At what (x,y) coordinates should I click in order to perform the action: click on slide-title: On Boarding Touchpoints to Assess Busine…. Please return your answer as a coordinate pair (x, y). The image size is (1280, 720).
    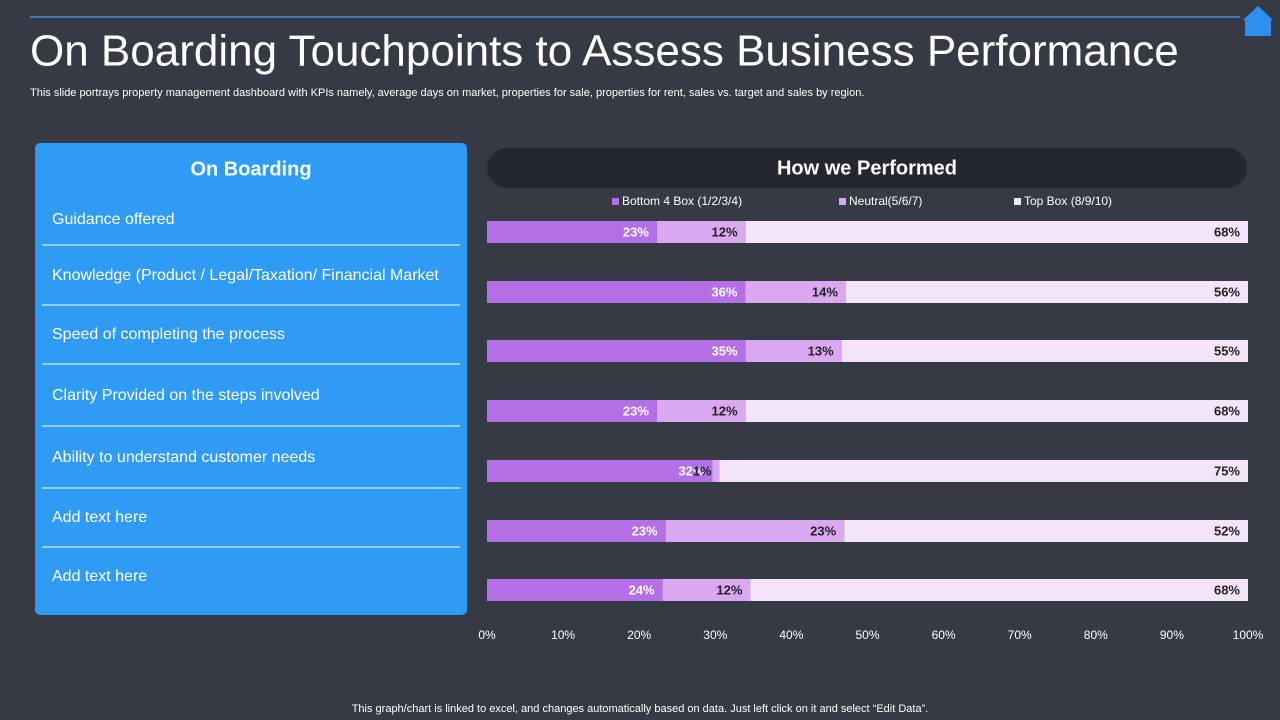
    Looking at the image, I should click on (604, 51).